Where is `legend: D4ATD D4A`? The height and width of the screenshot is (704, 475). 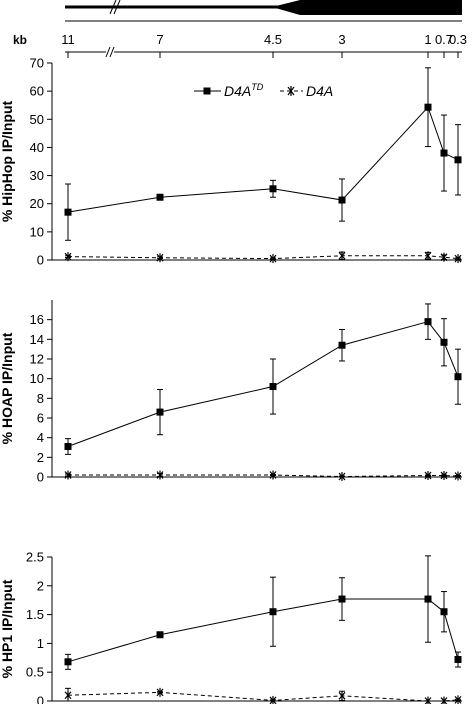 legend: D4ATD D4A is located at coordinates (263, 90).